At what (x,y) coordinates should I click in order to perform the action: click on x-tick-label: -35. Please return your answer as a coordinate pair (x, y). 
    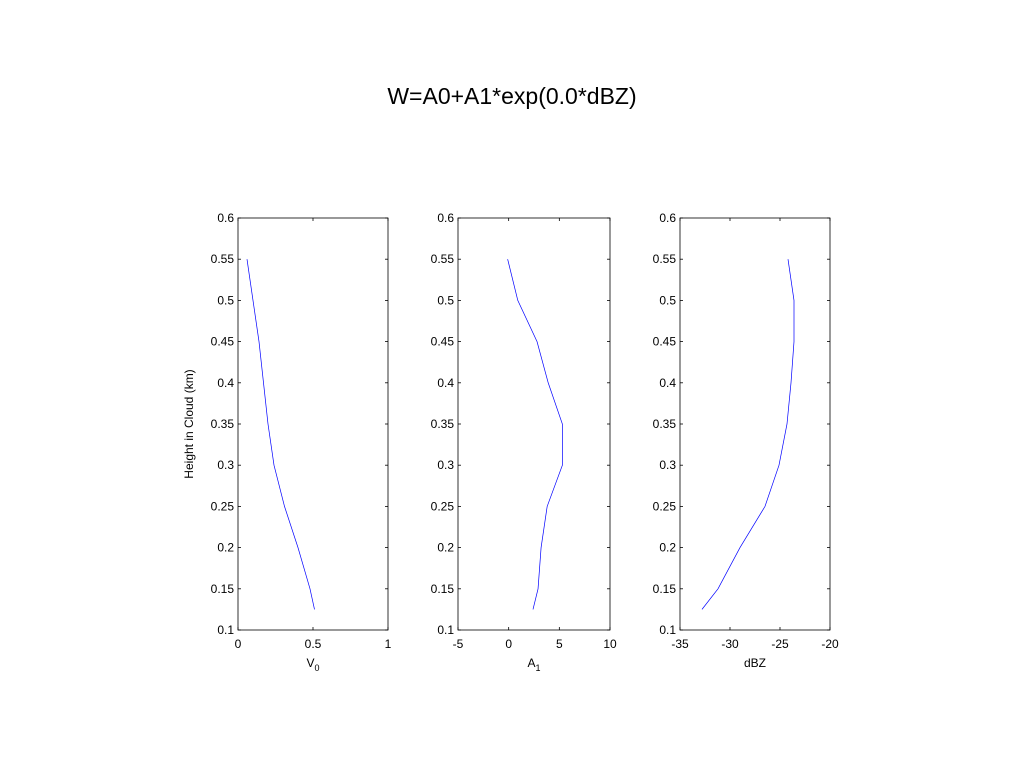
    Looking at the image, I should click on (680, 644).